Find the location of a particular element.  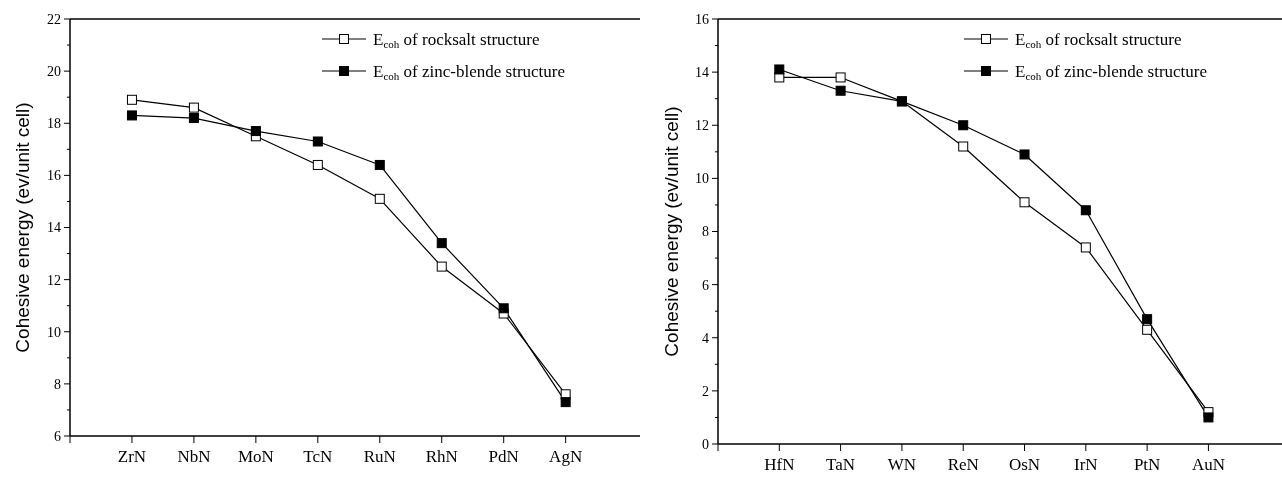

y-tick-label: 2 is located at coordinates (705, 391).